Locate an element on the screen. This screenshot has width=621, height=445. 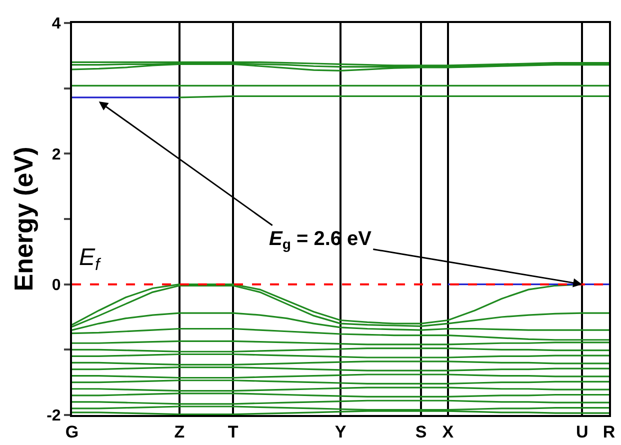
x-tick-label: T is located at coordinates (233, 432).